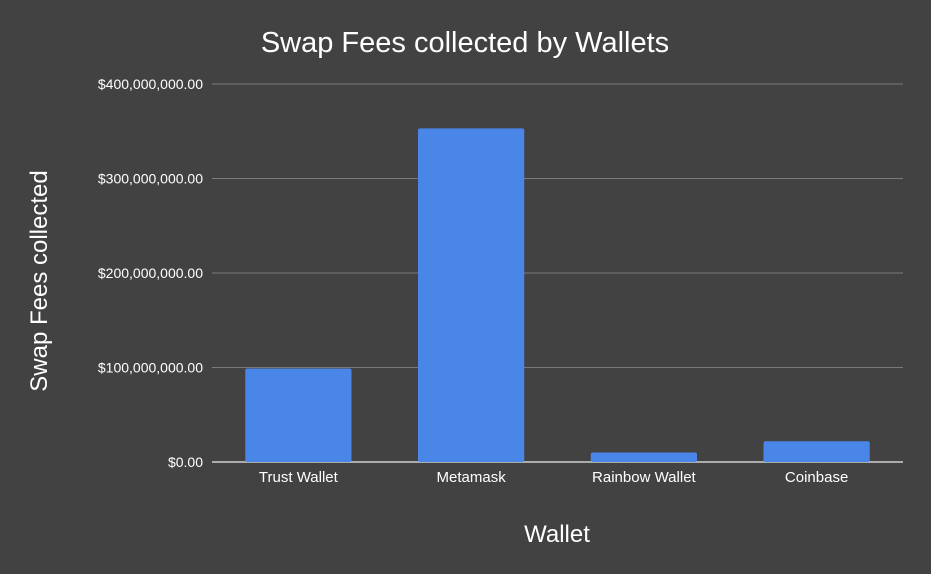 The image size is (931, 574). What do you see at coordinates (465, 43) in the screenshot?
I see `chart-title: Swap Fees collected by Wallets` at bounding box center [465, 43].